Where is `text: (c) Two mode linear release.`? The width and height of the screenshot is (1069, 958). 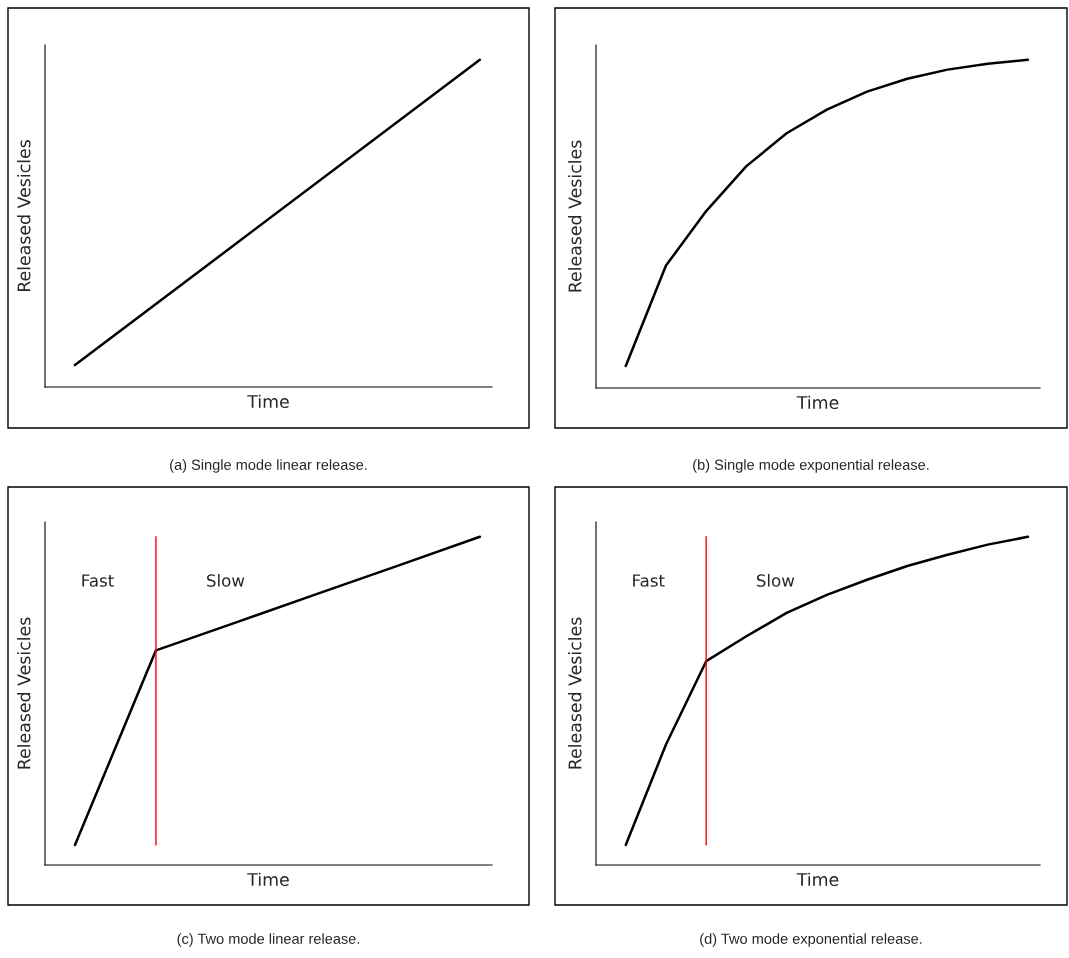 text: (c) Two mode linear release. is located at coordinates (268, 940).